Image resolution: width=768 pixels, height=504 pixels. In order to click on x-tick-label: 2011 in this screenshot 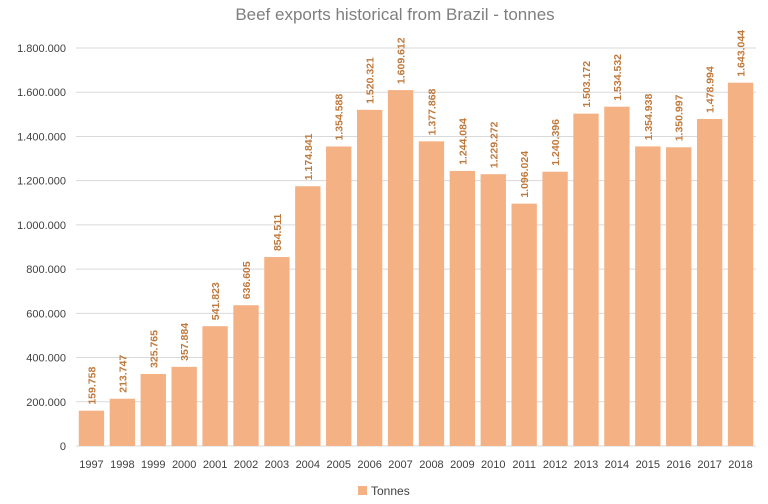, I will do `click(524, 465)`.